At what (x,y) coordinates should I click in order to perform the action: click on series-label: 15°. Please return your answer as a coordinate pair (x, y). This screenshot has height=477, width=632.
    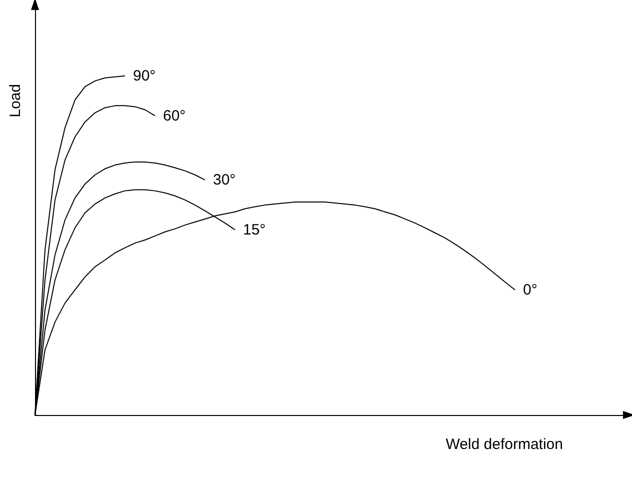
    Looking at the image, I should click on (254, 229).